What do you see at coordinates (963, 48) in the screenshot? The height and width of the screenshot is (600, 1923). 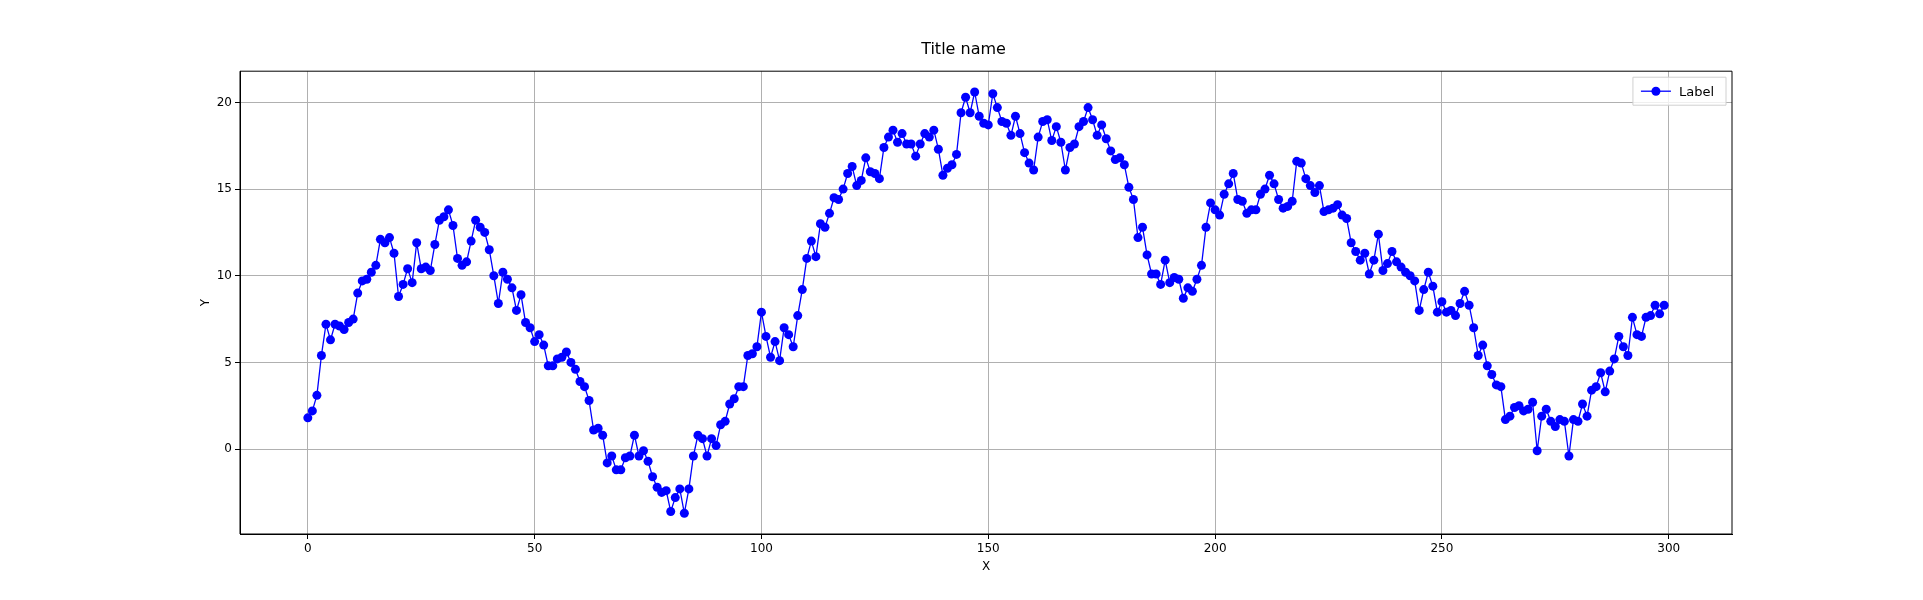 I see `chart-title: Title name` at bounding box center [963, 48].